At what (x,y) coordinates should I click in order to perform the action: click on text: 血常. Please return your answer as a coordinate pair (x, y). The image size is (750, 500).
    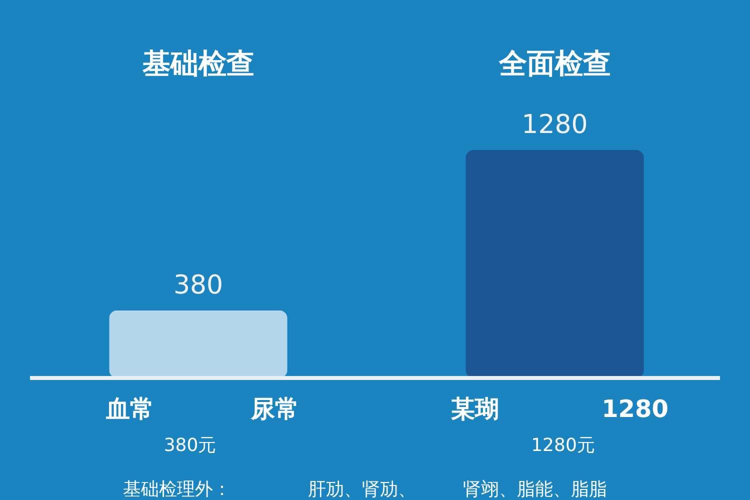
    Looking at the image, I should click on (129, 409).